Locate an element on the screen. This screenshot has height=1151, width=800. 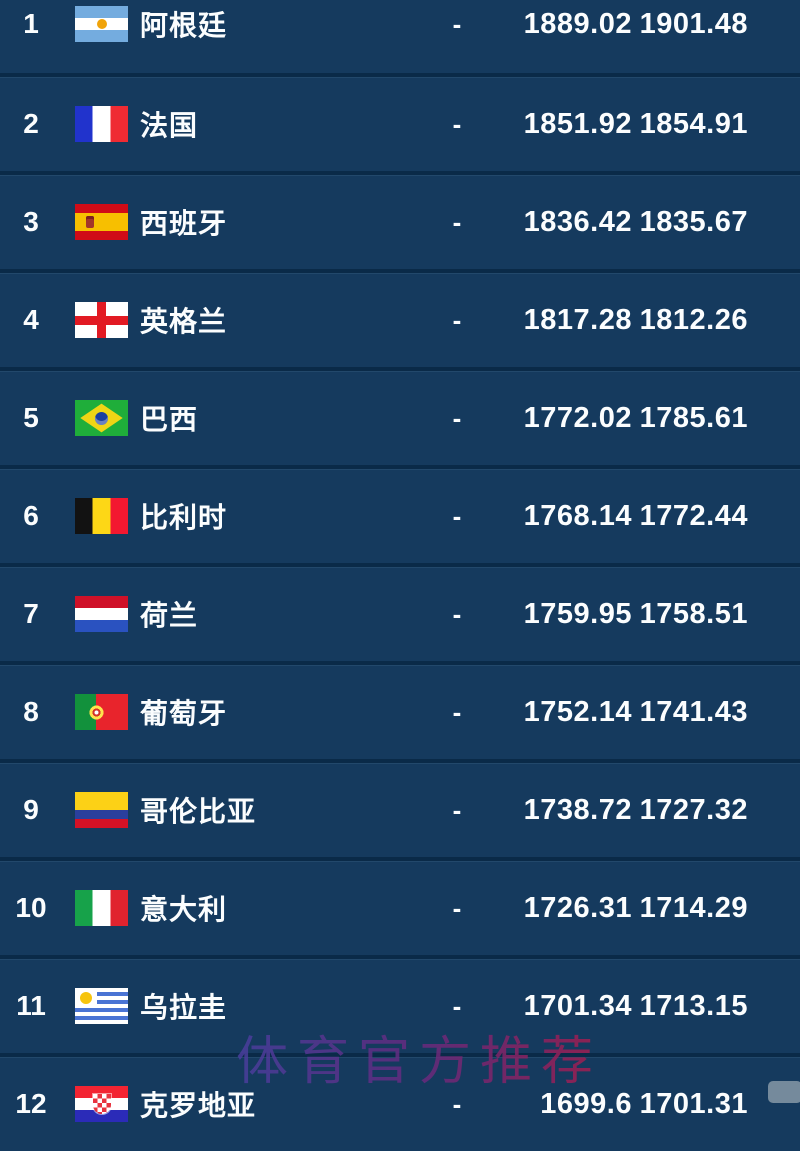
team-name: 西班牙 is located at coordinates (184, 223).